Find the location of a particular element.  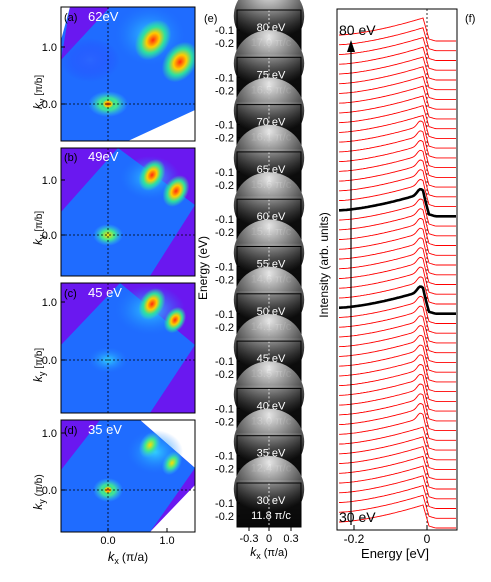

energy-label-d: 35 eV is located at coordinates (105, 429).